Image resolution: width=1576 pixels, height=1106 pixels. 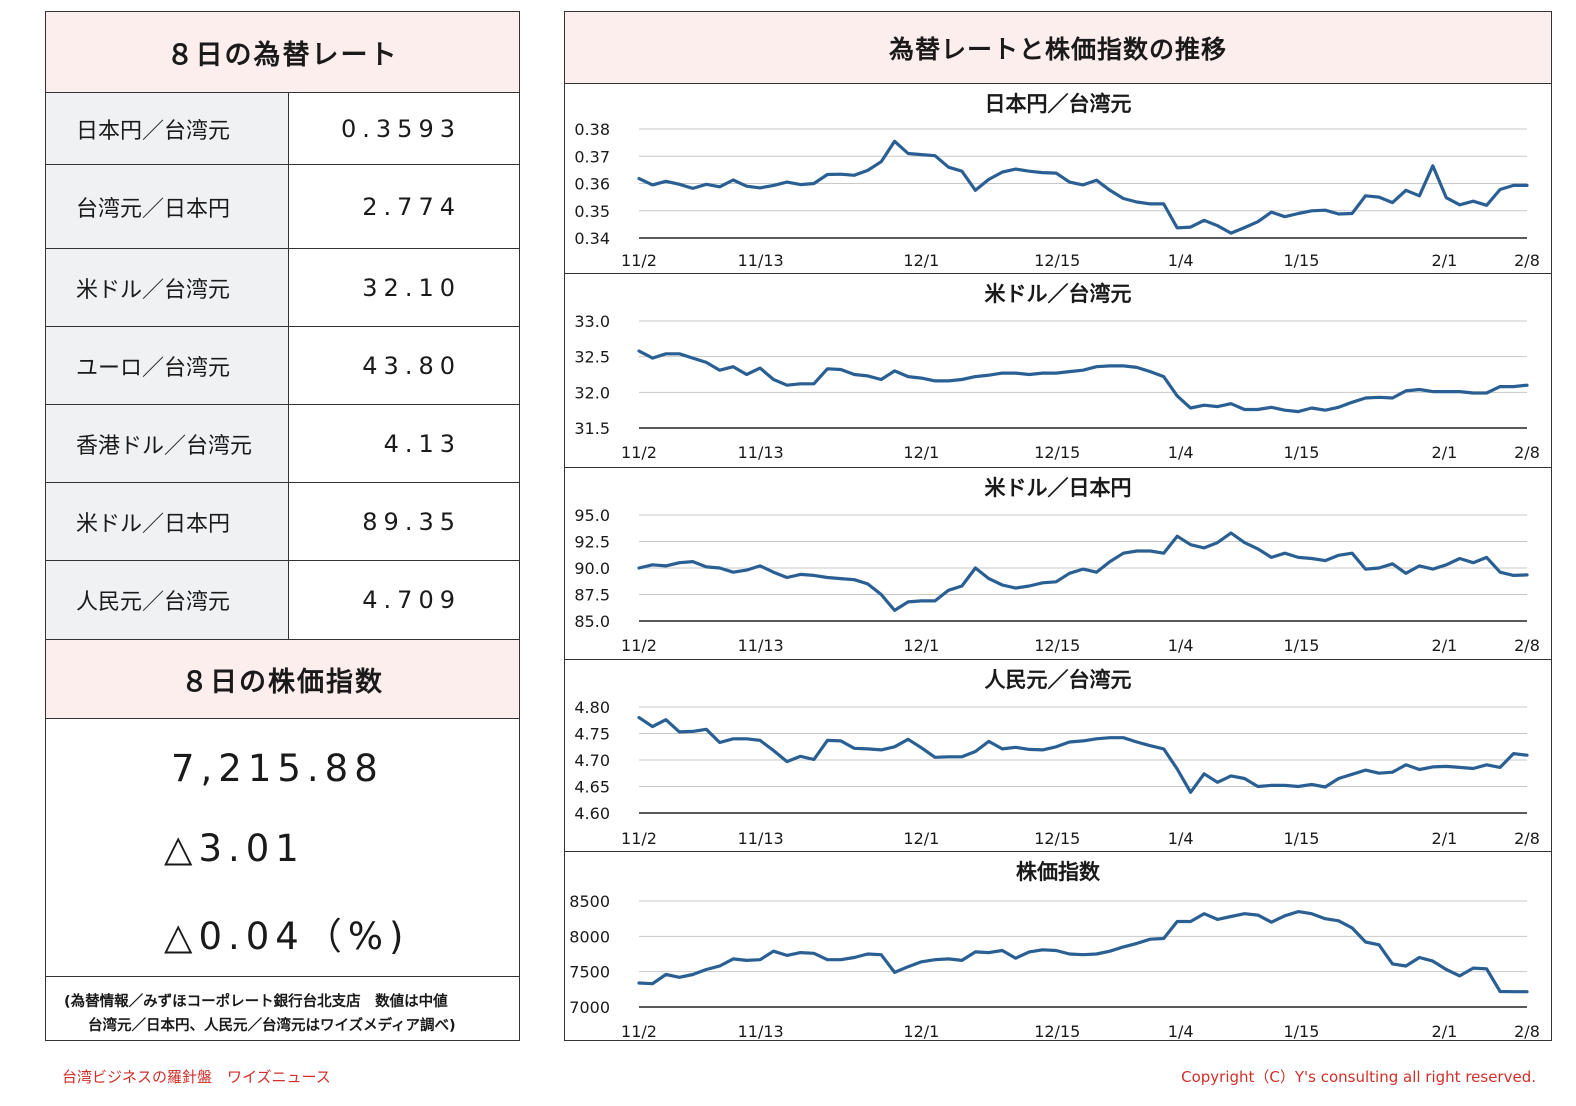 I want to click on index-value: 7,215.88, so click(x=277, y=768).